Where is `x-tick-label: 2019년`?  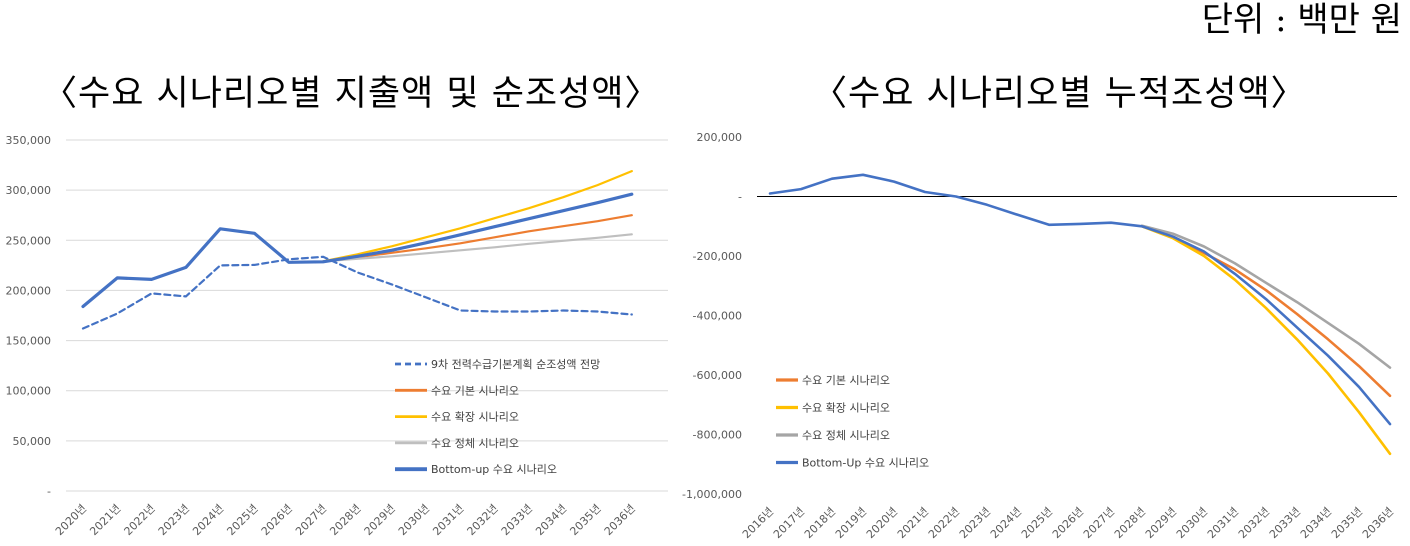
x-tick-label: 2019년 is located at coordinates (851, 523).